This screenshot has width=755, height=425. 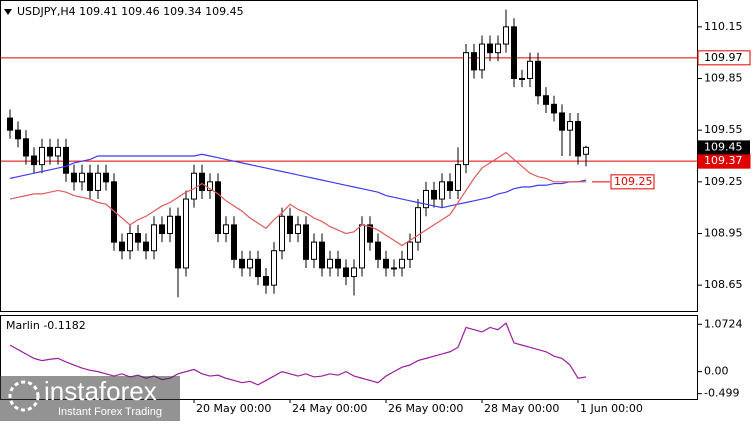 I want to click on moving-average, so click(x=298, y=181).